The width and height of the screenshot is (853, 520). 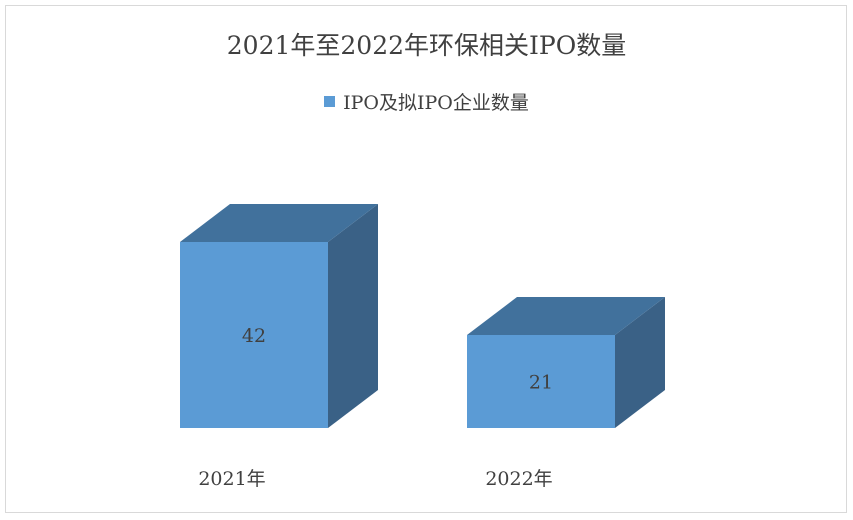 I want to click on legend-label: IPO及拟IPO企业数量, so click(x=436, y=103).